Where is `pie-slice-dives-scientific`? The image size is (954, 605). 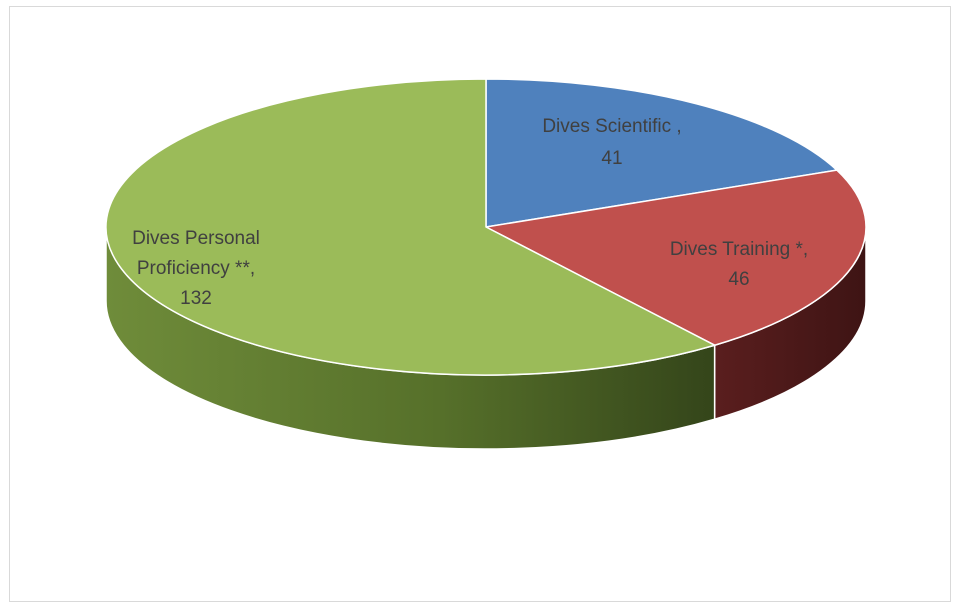
pie-slice-dives-scientific is located at coordinates (661, 153).